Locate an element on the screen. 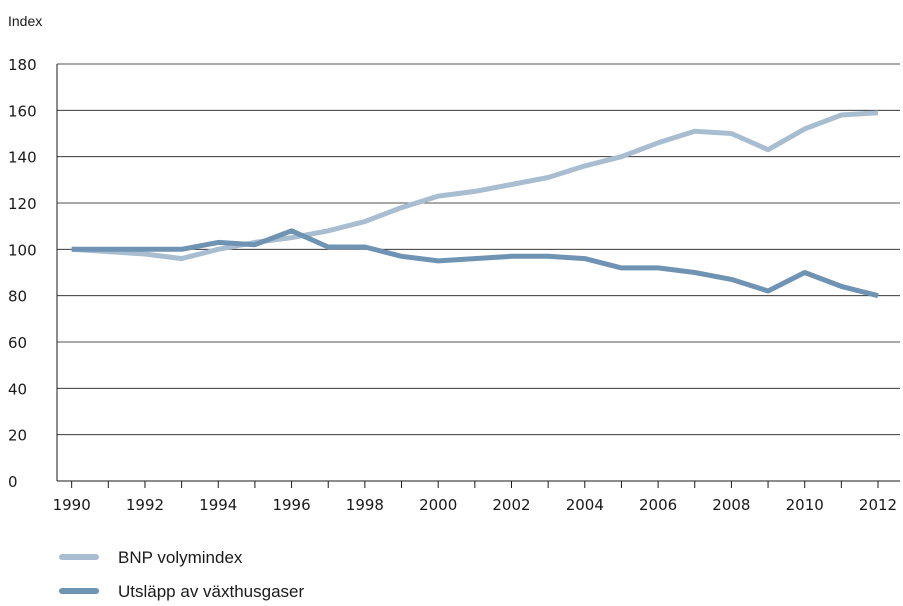 This screenshot has width=903, height=606. x-tick-label: 1990 is located at coordinates (72, 505).